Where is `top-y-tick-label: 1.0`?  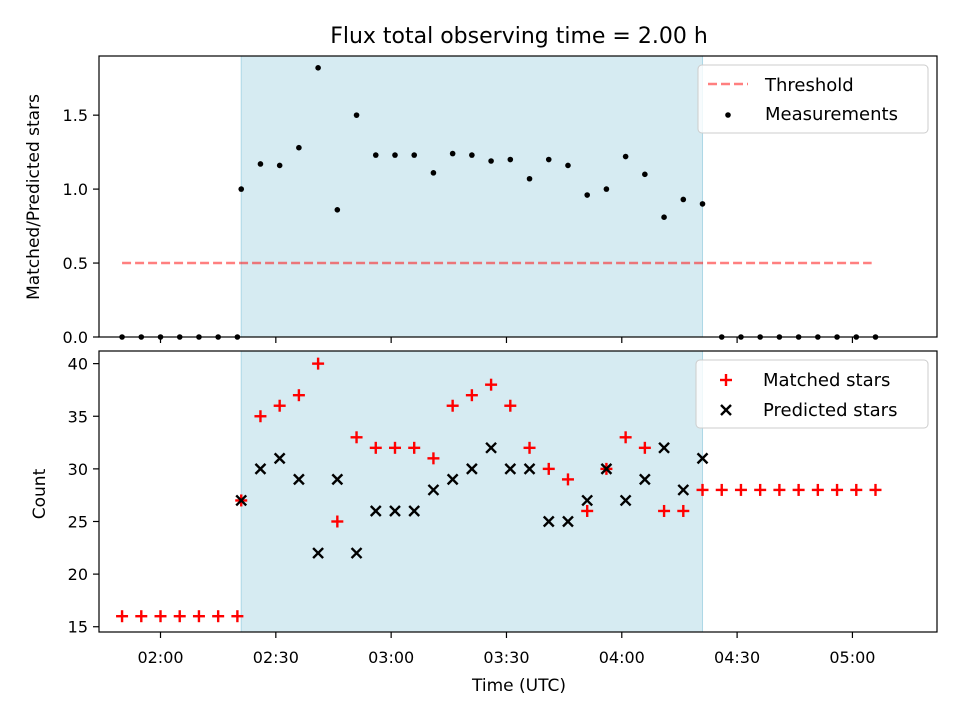 top-y-tick-label: 1.0 is located at coordinates (75, 189).